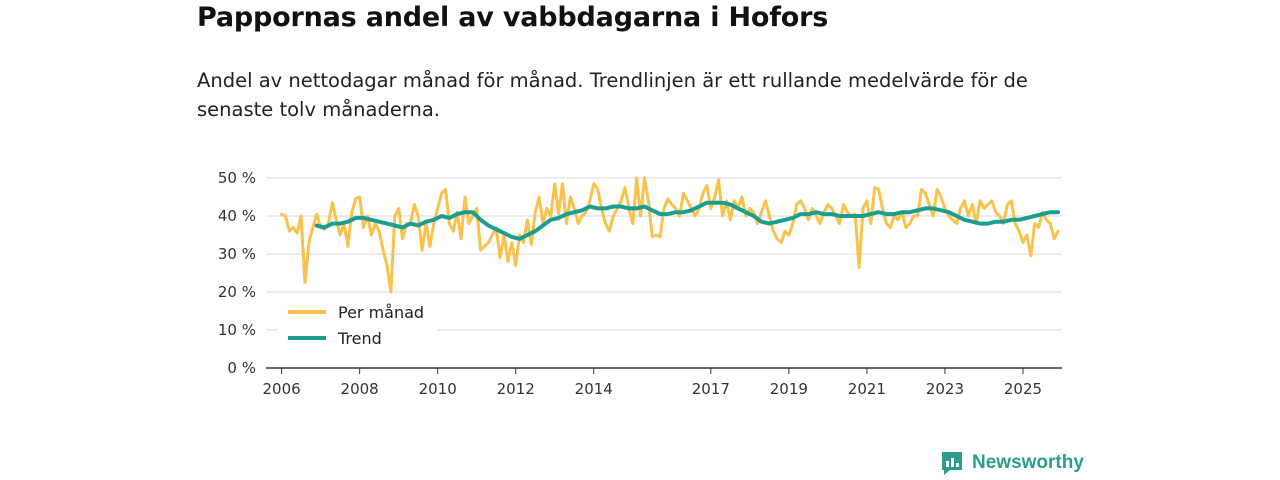 The height and width of the screenshot is (480, 1280). I want to click on brand-logo: Newsworthy, so click(1012, 463).